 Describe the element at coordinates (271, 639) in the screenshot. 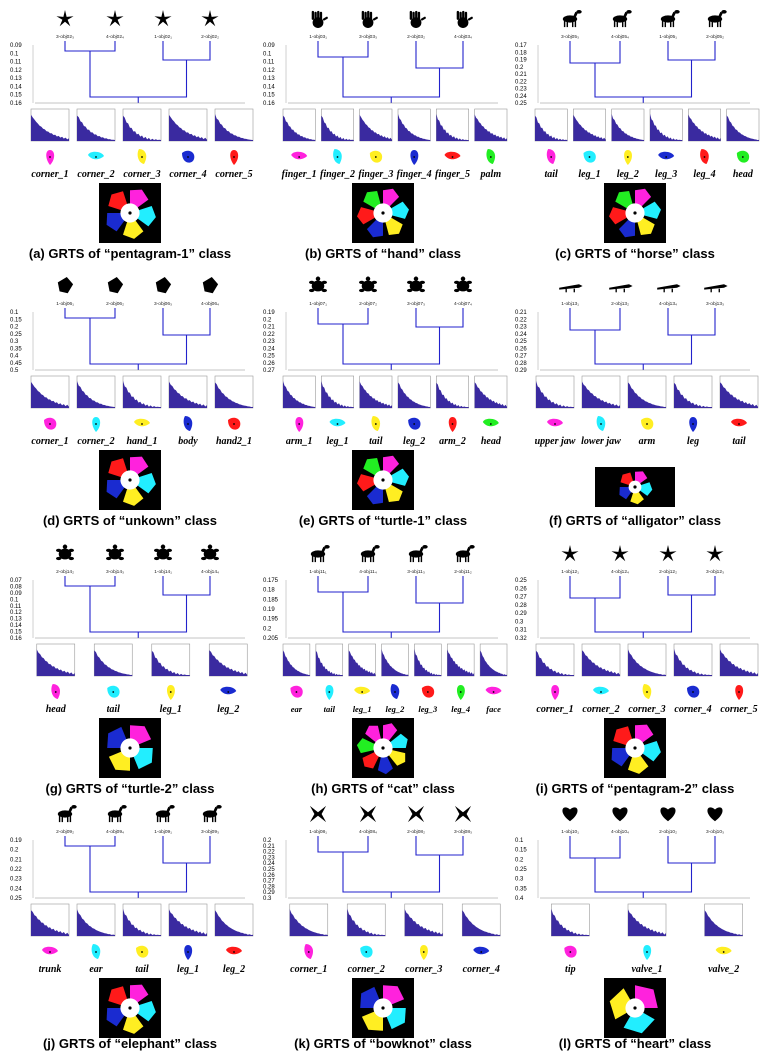

I see `y-tick-label: 0.205` at that location.